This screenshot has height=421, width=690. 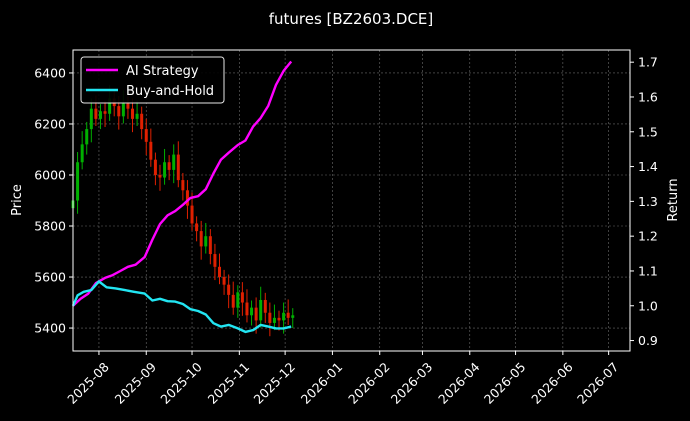 I want to click on legend-box, so click(x=152, y=80).